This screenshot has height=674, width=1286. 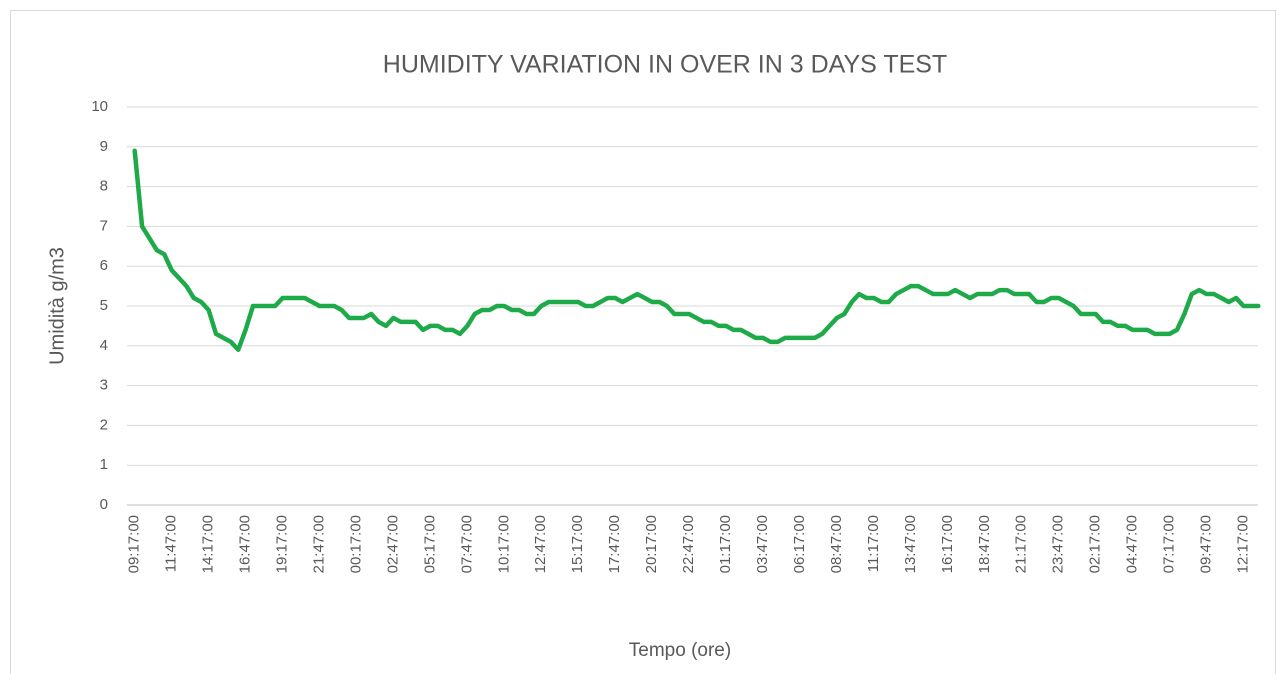 I want to click on x-tick-label: 08:47:00, so click(x=836, y=544).